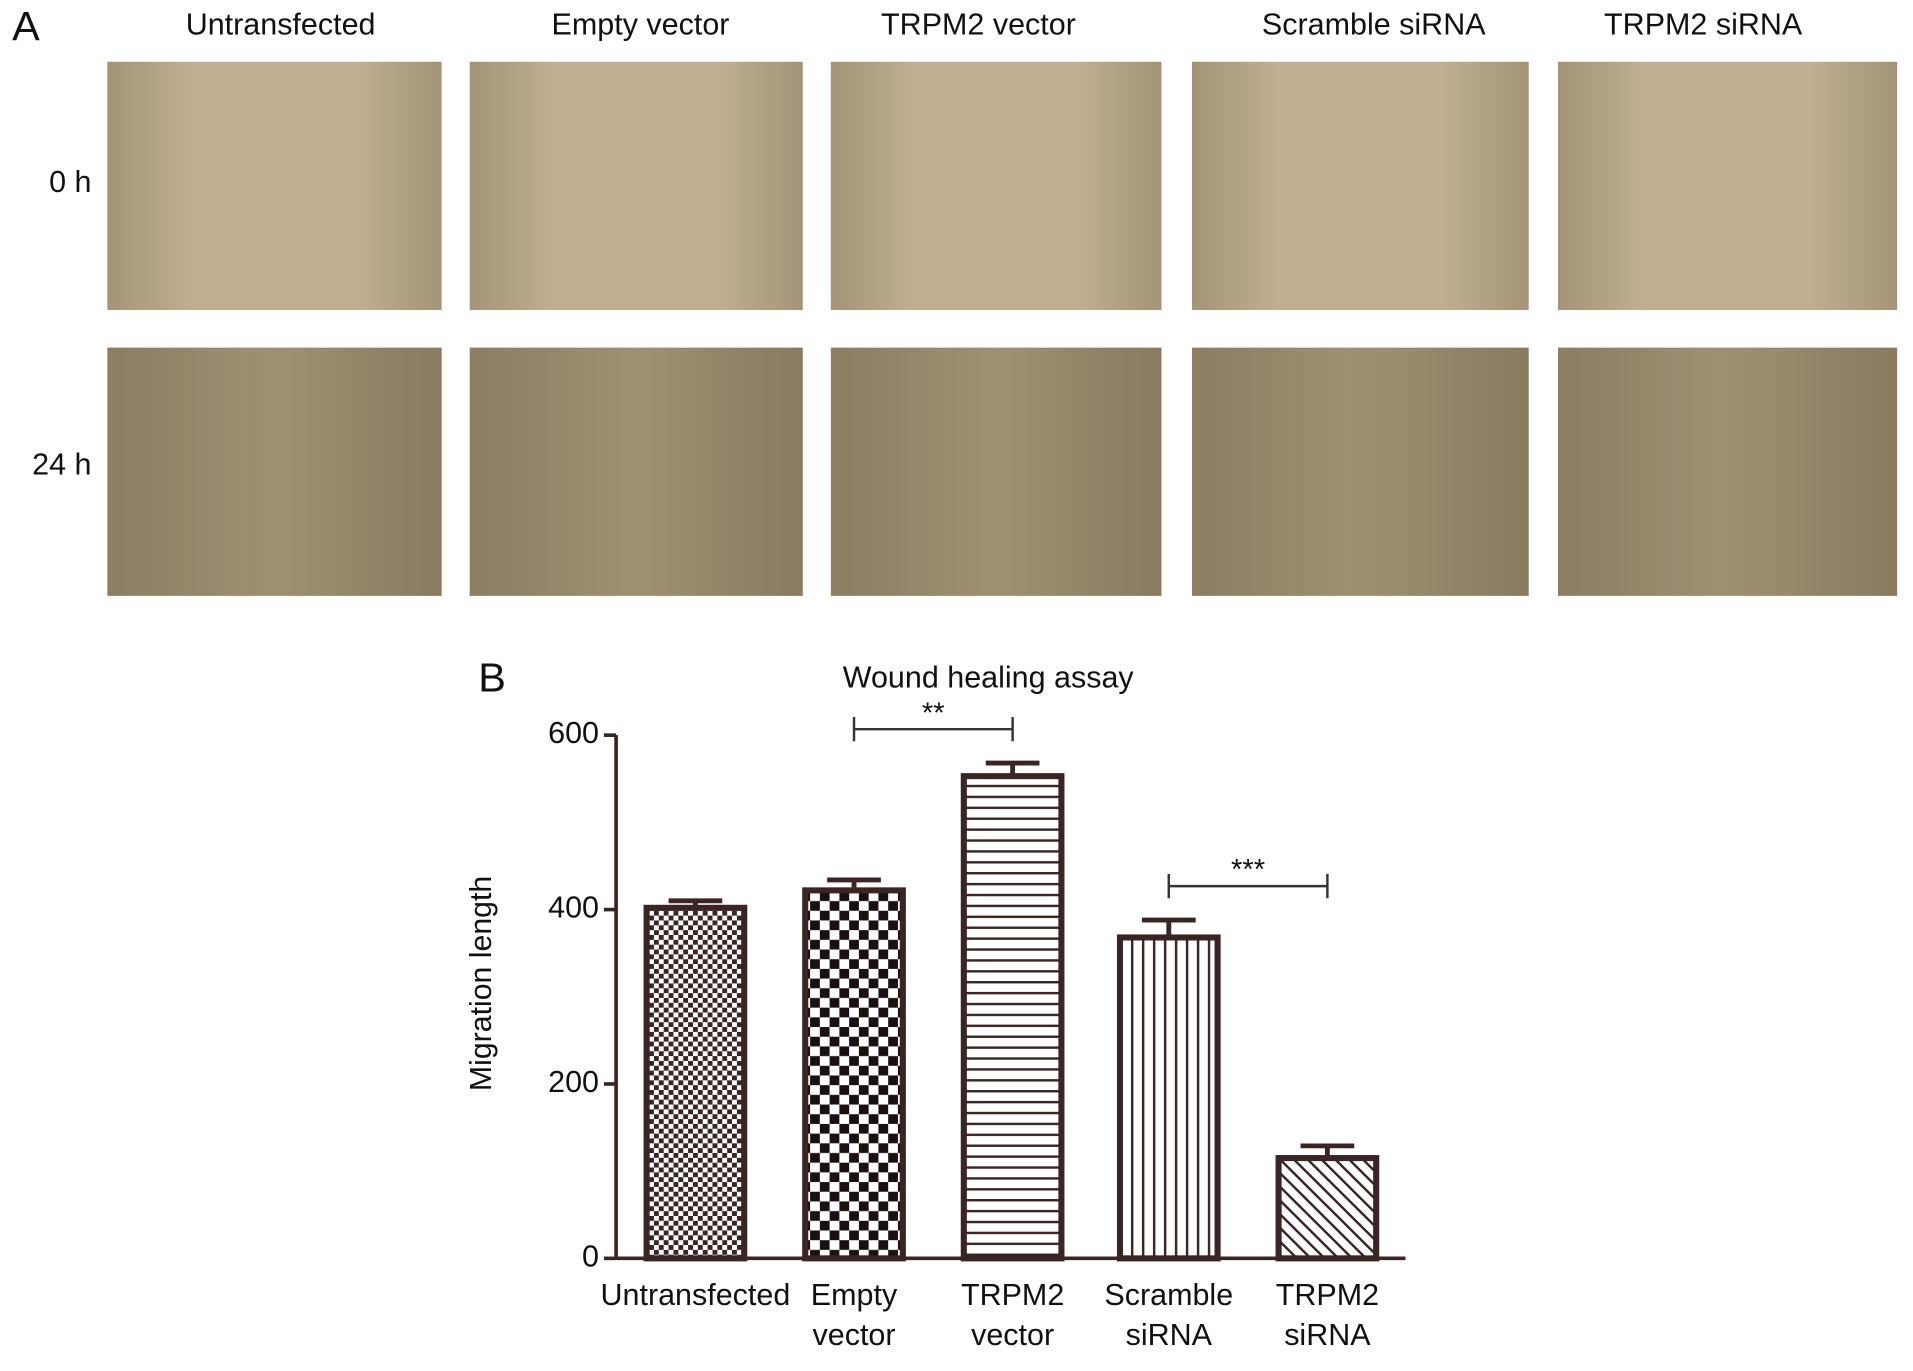 The height and width of the screenshot is (1371, 1913). Describe the element at coordinates (1703, 25) in the screenshot. I see `column-header: TRPM2 siRNA` at that location.